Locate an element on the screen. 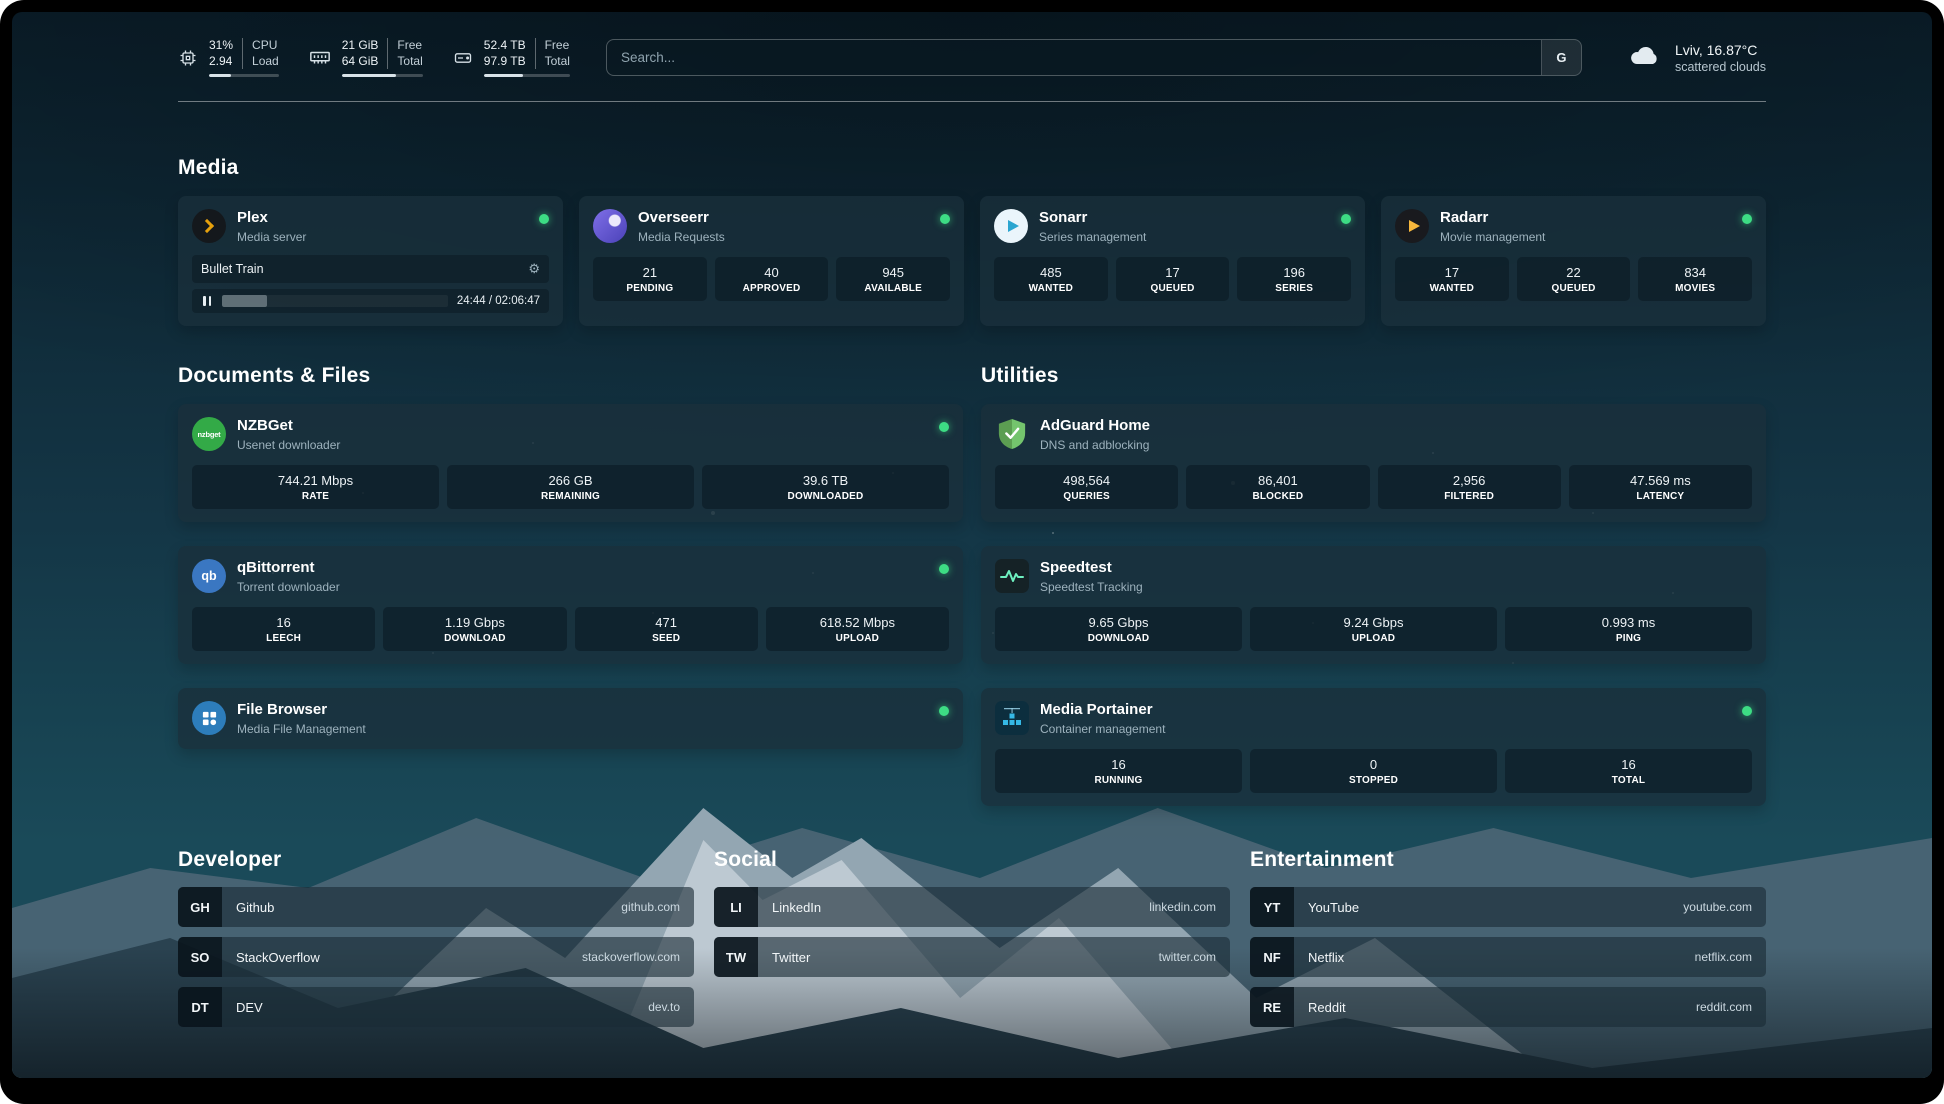 This screenshot has width=1944, height=1104. memory-icon is located at coordinates (320, 58).